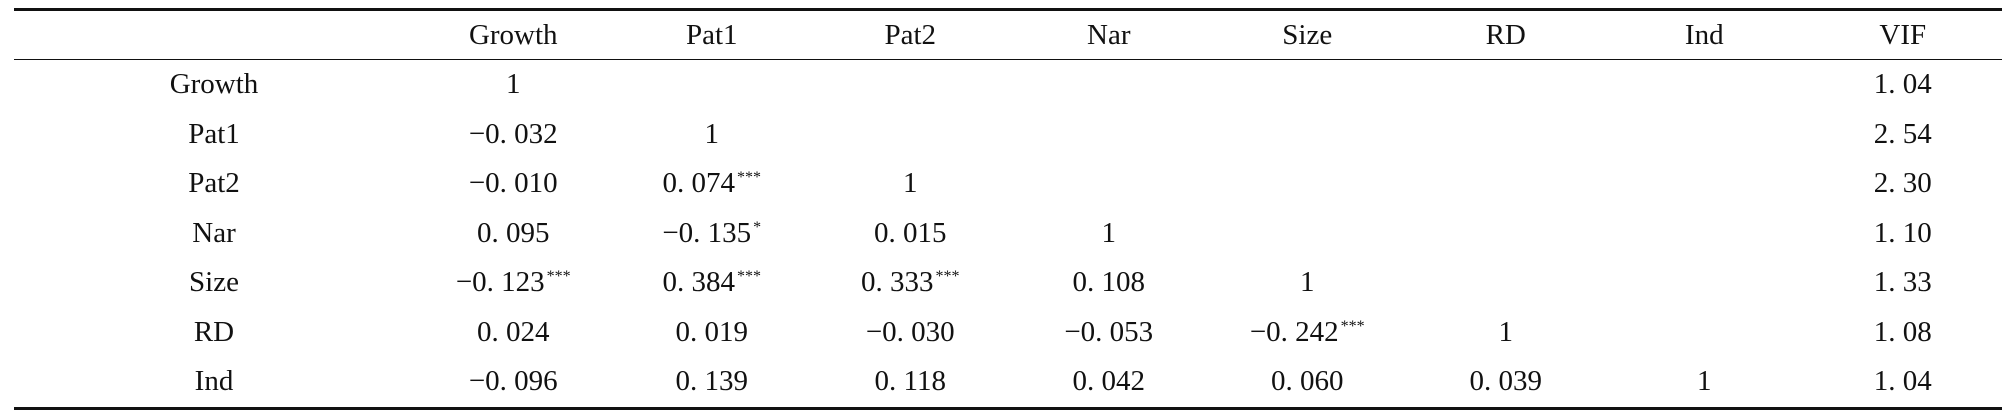  What do you see at coordinates (910, 381) in the screenshot?
I see `cell-value: 0. 118` at bounding box center [910, 381].